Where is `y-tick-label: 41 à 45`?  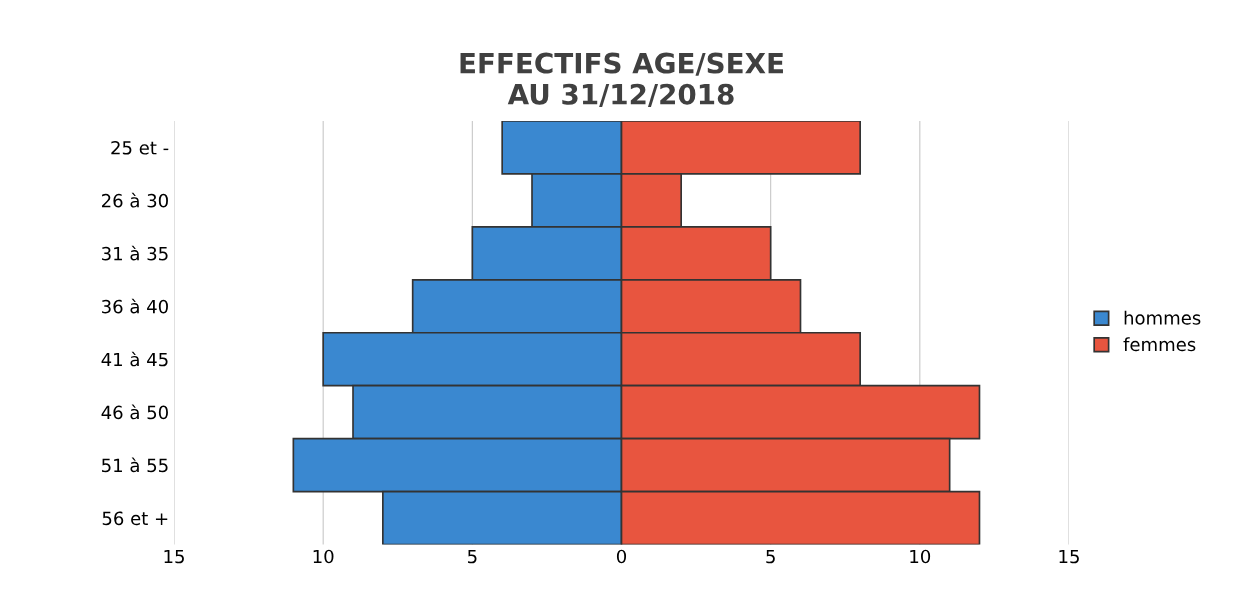 y-tick-label: 41 à 45 is located at coordinates (134, 359).